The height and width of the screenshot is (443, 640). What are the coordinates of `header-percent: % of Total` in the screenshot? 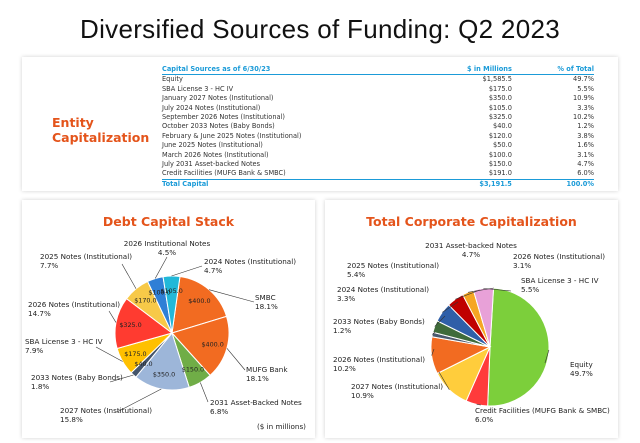 It's located at (552, 70).